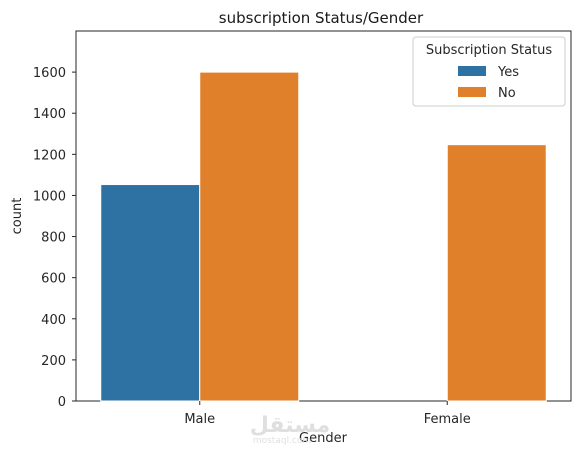 This screenshot has width=580, height=455. Describe the element at coordinates (508, 72) in the screenshot. I see `legend-label-yes: Yes` at that location.